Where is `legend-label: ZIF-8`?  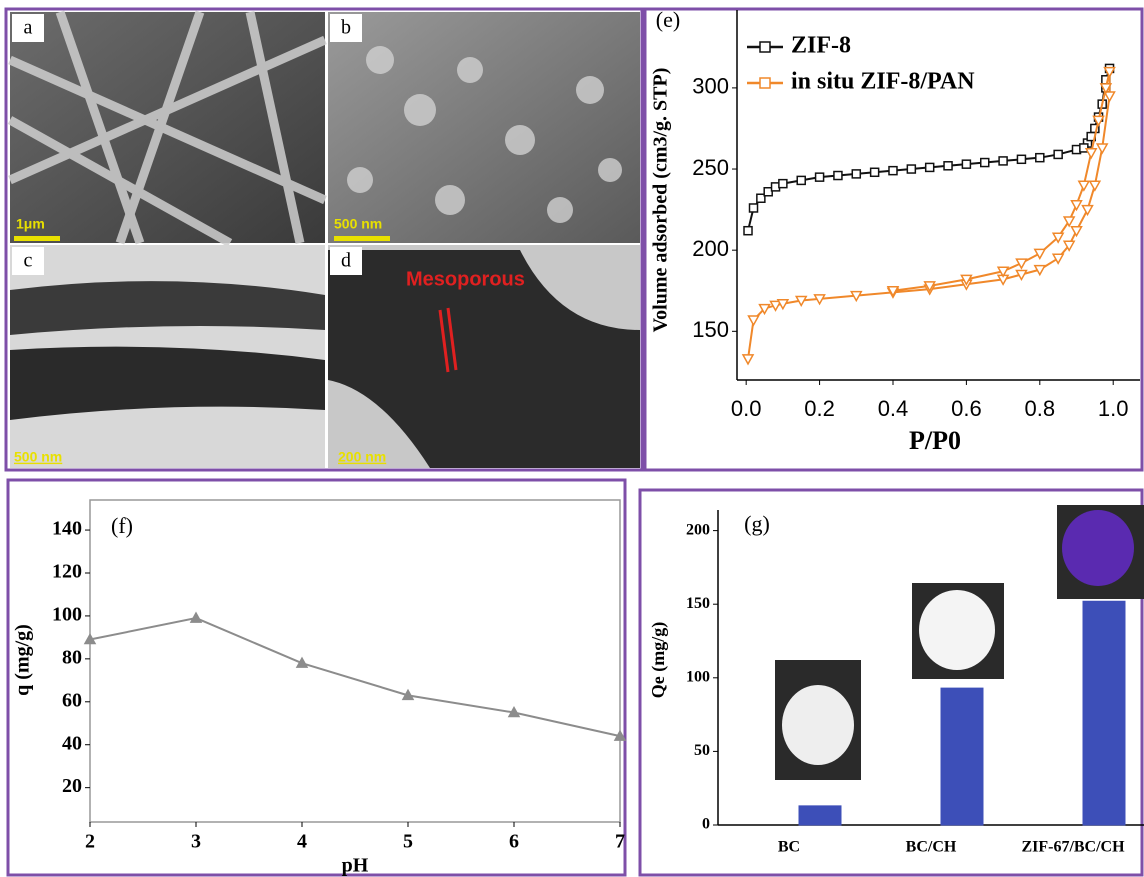 legend-label: ZIF-8 is located at coordinates (821, 46).